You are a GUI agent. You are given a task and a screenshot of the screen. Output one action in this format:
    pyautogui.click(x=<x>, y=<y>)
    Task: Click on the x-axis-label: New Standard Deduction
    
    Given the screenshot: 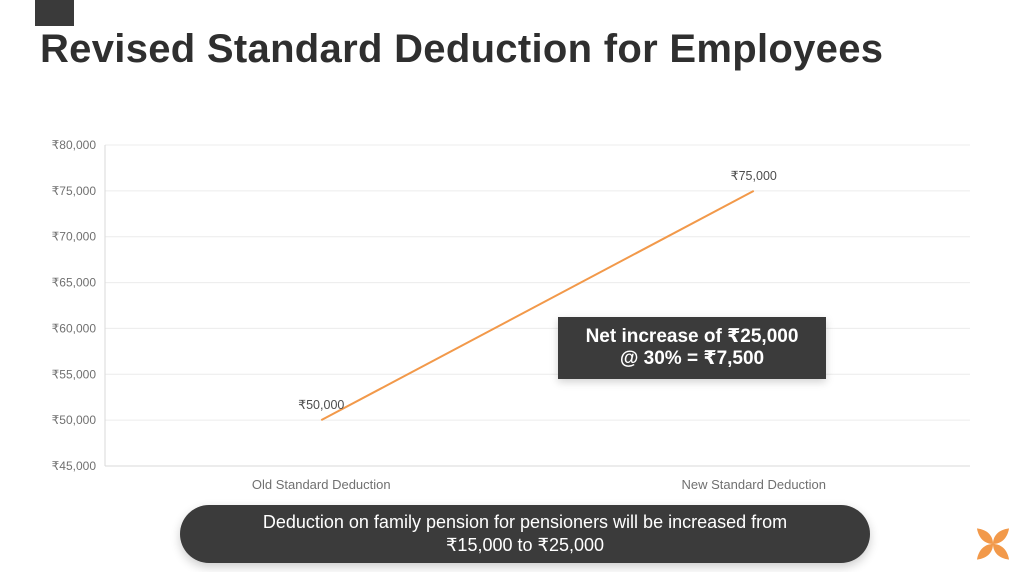 What is the action you would take?
    pyautogui.click(x=753, y=484)
    